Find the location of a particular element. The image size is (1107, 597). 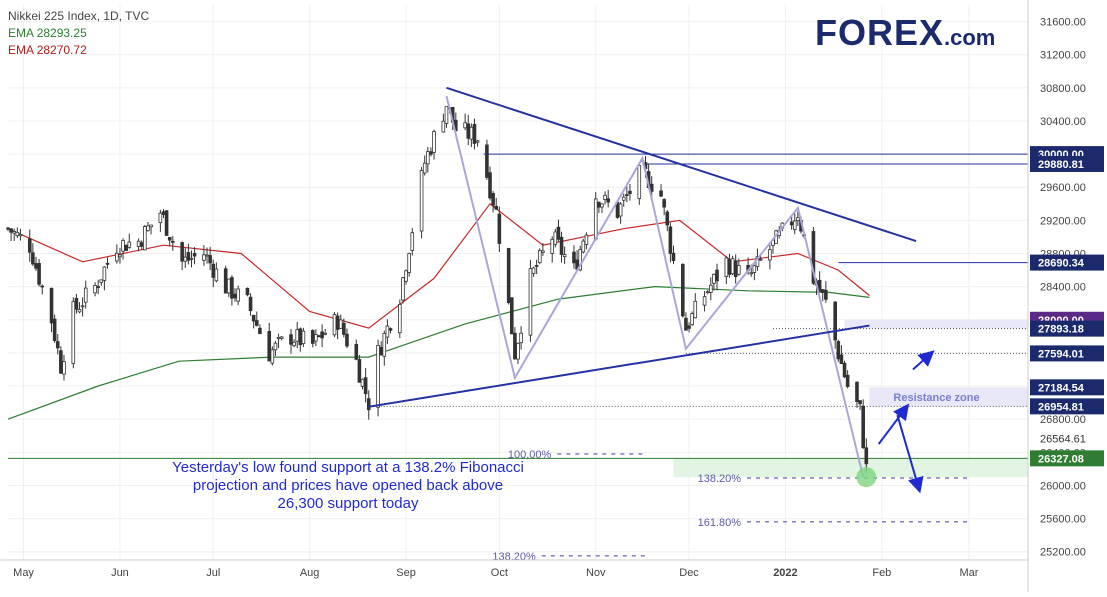

x-tick-label: May is located at coordinates (23, 573).